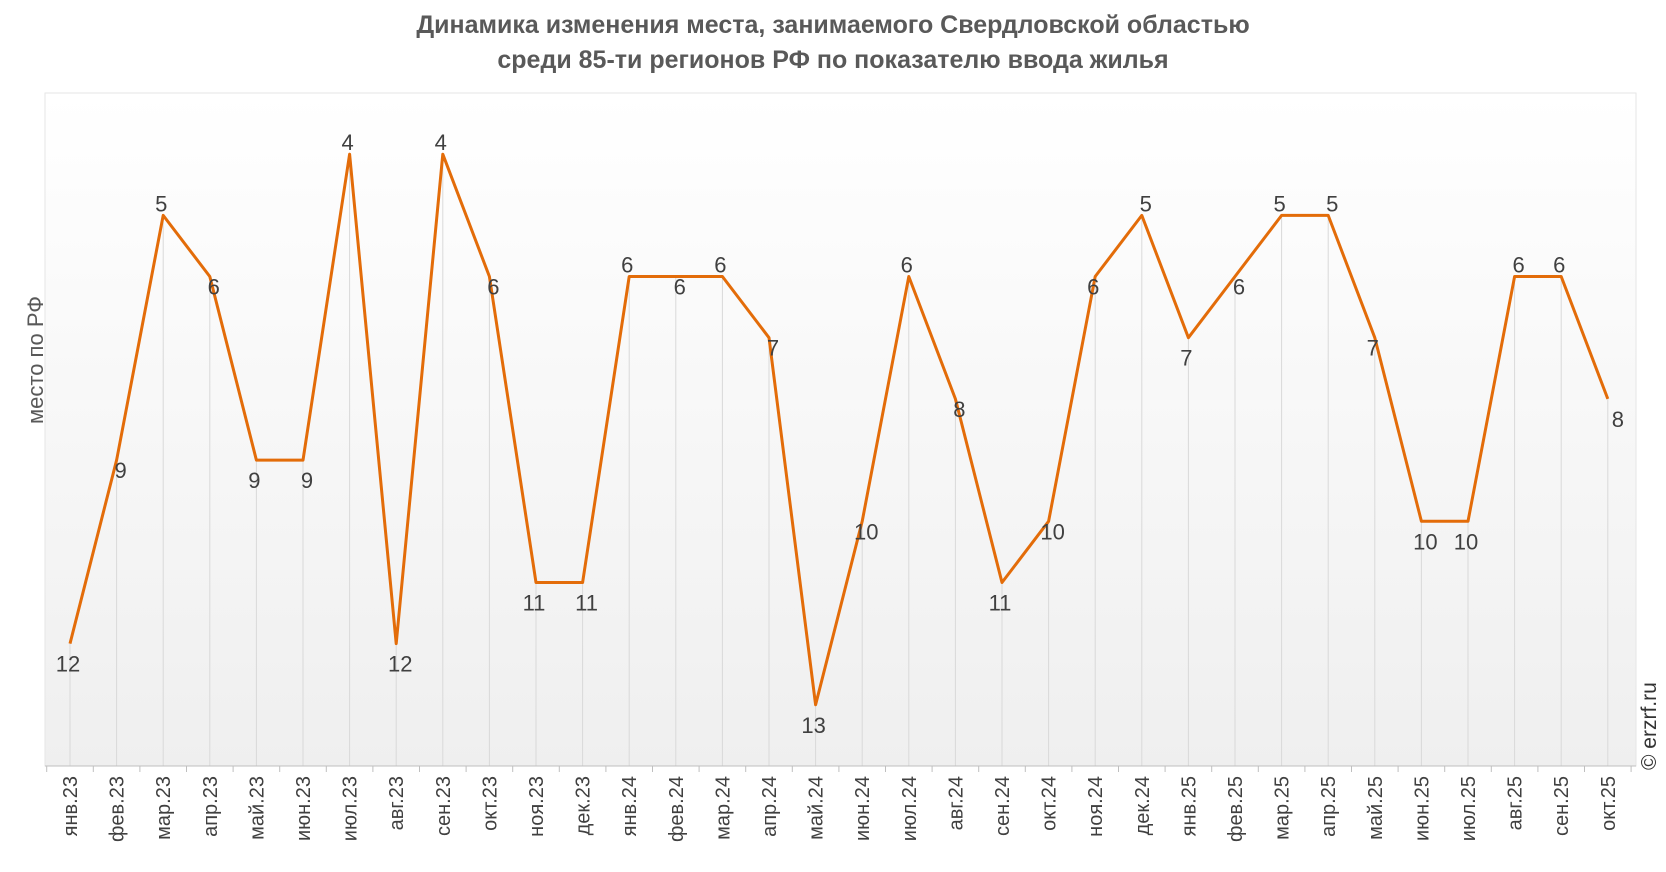 The height and width of the screenshot is (872, 1666). Describe the element at coordinates (257, 808) in the screenshot. I see `x-tick-label: май.23` at that location.